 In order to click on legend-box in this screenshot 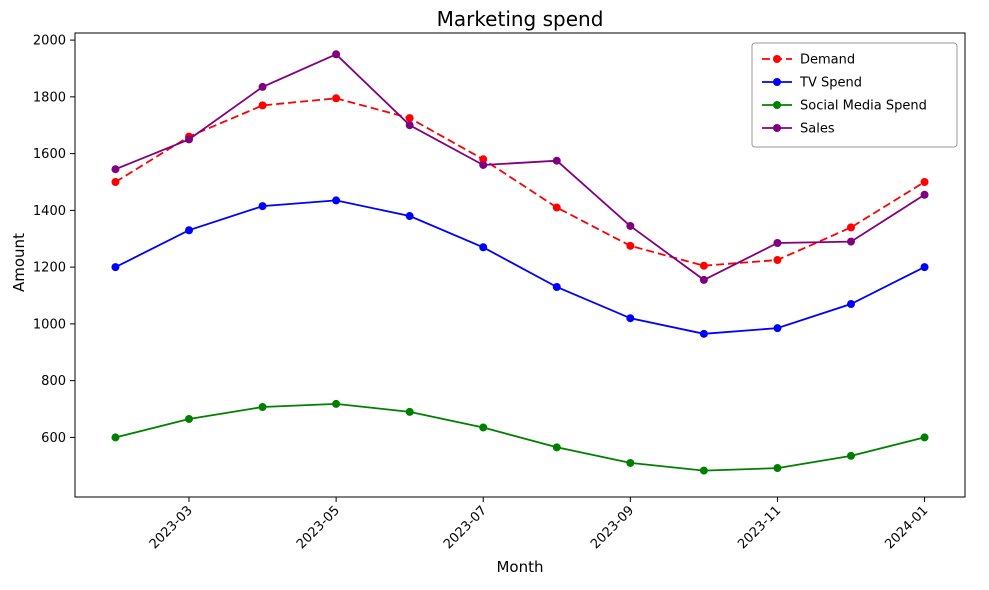, I will do `click(854, 95)`.